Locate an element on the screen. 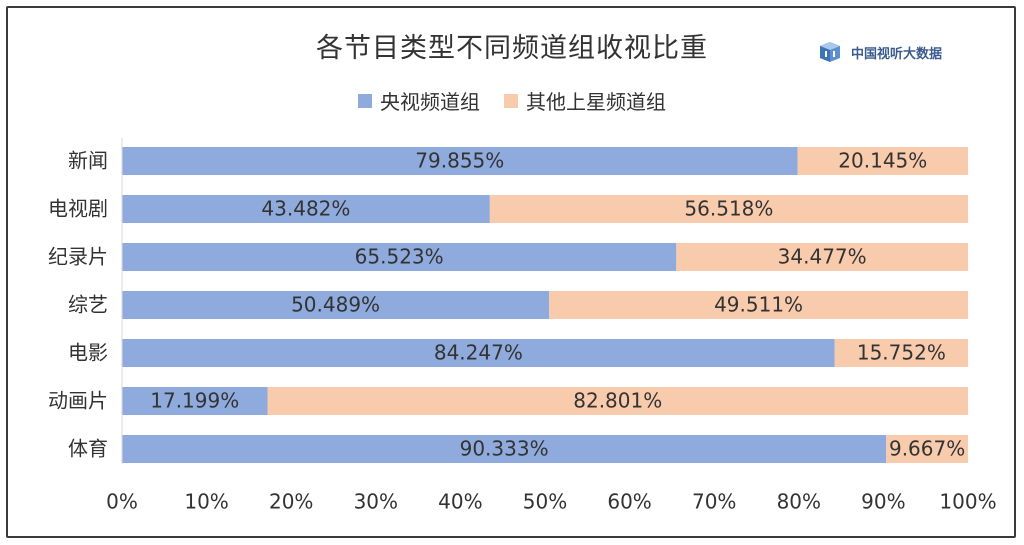 This screenshot has width=1024, height=545. legend-item-other: 其他上星频道组 is located at coordinates (585, 100).